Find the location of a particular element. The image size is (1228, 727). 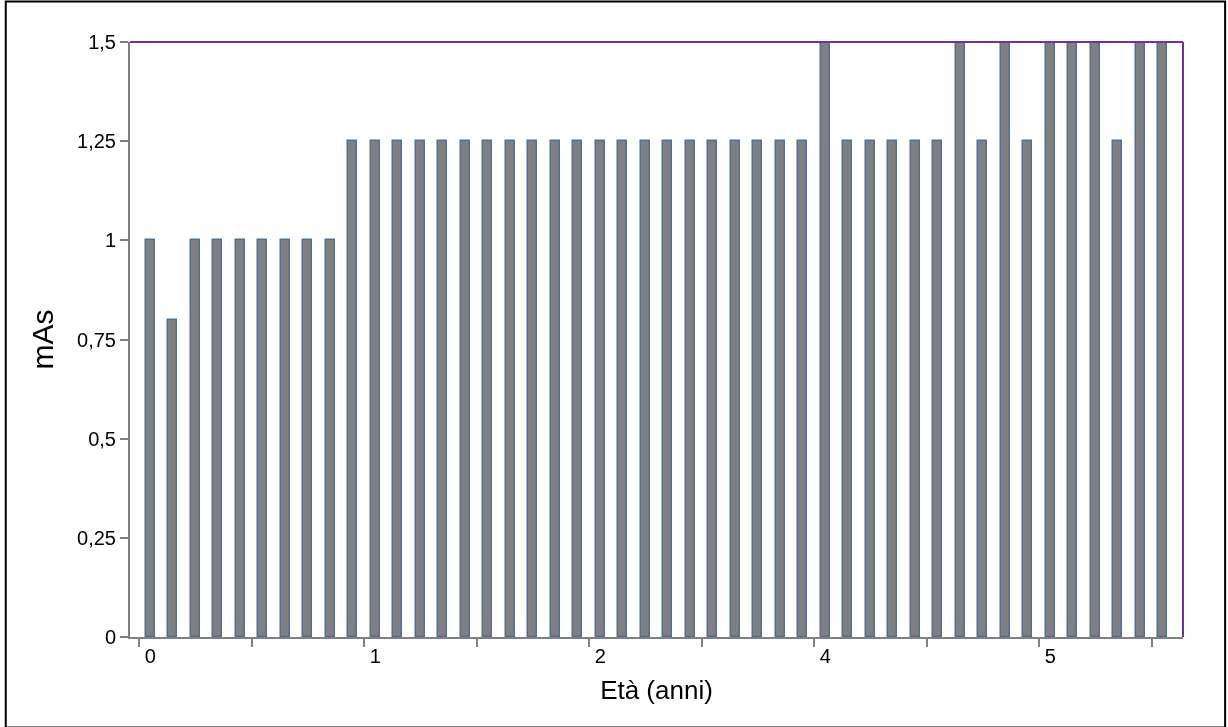

x-tick-label: 4 is located at coordinates (825, 656).